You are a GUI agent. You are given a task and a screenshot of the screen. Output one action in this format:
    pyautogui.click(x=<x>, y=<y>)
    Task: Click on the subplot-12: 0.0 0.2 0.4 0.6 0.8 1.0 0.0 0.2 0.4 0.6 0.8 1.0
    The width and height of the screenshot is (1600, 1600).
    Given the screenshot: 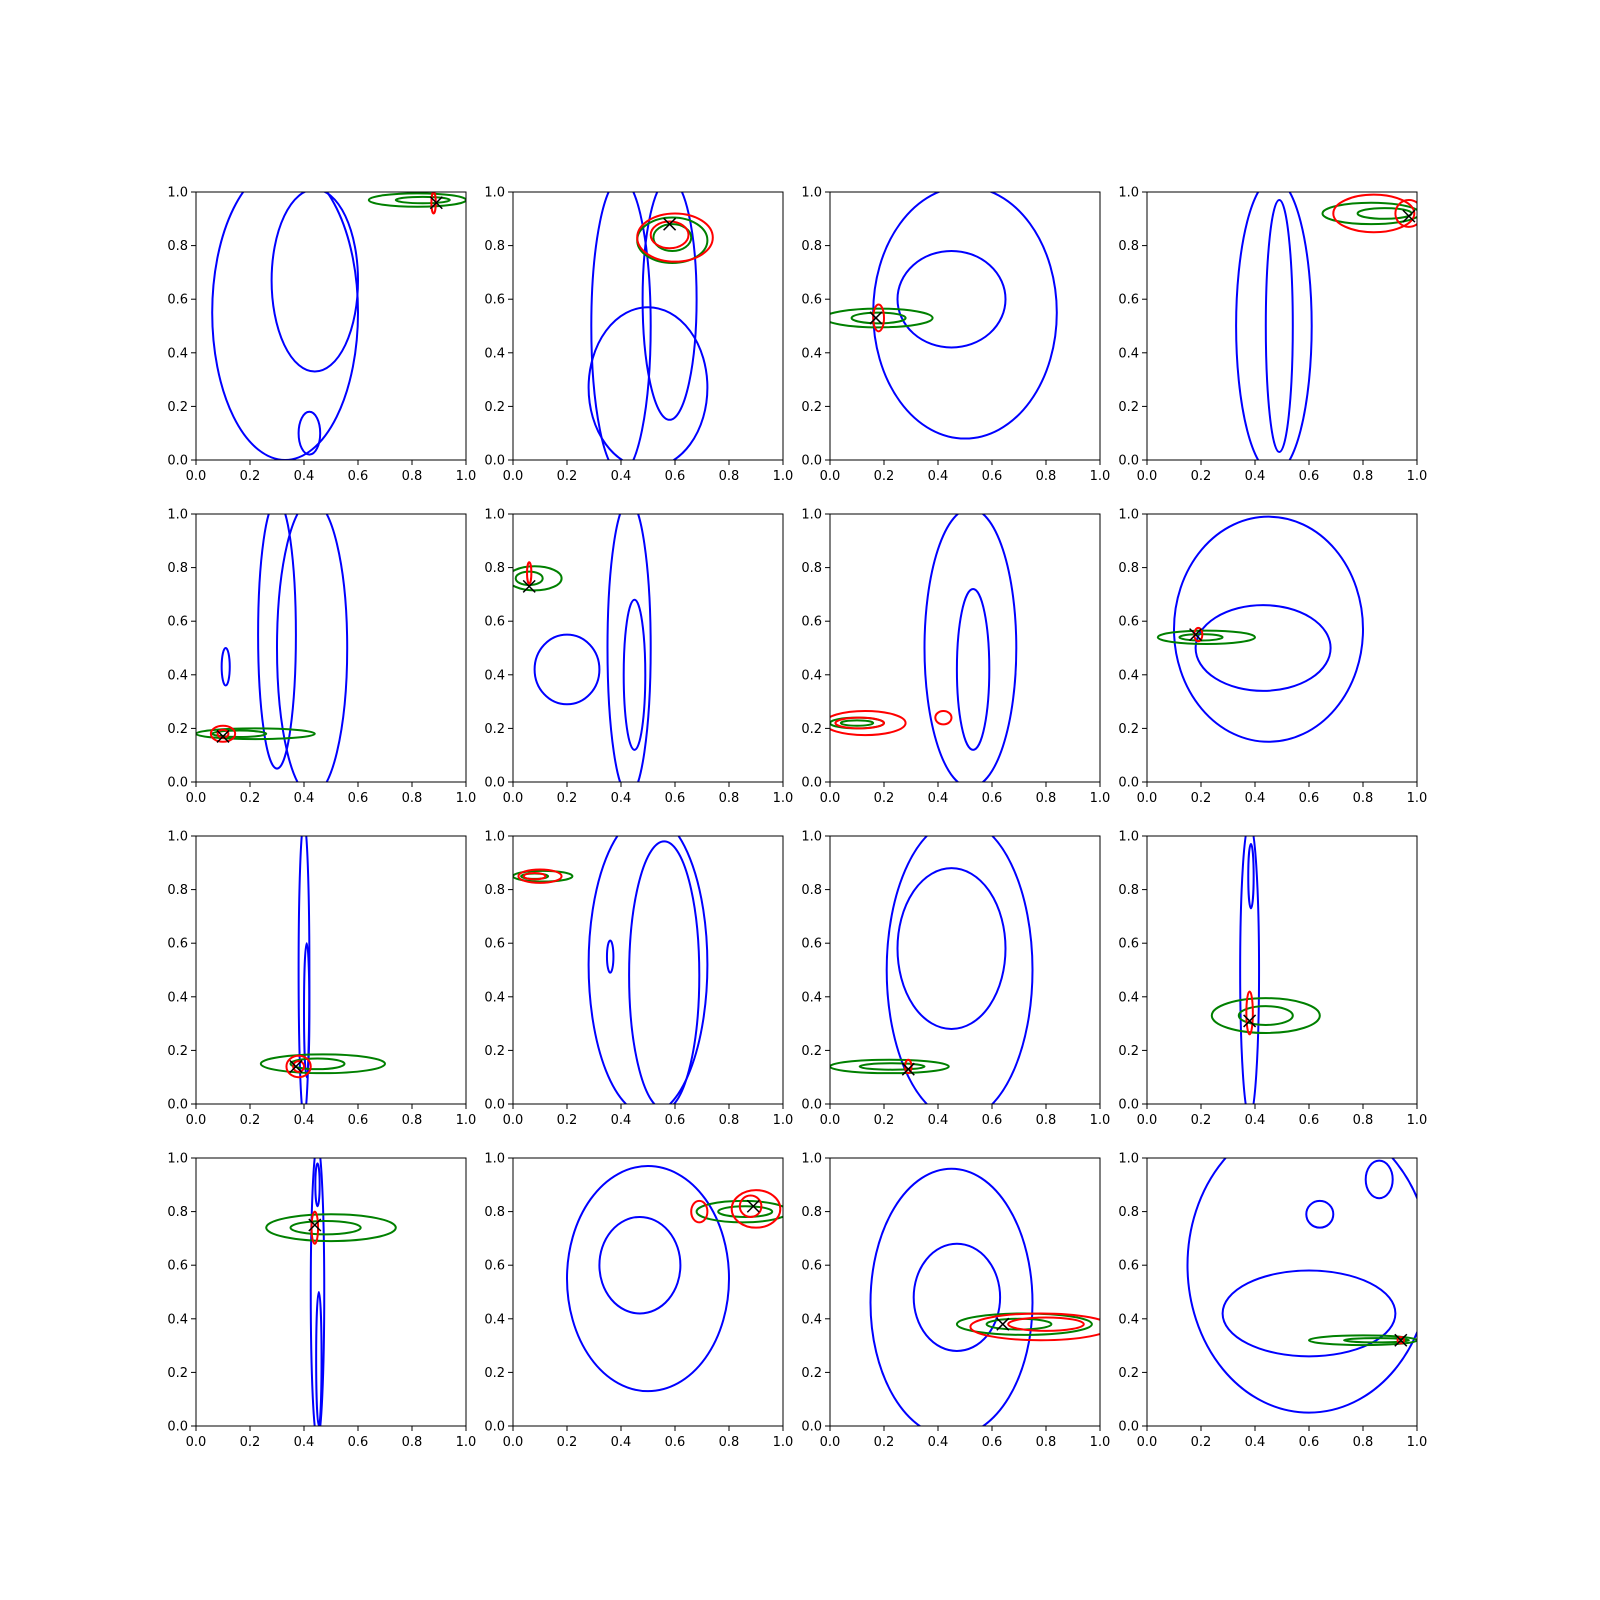 What is the action you would take?
    pyautogui.click(x=1272, y=979)
    